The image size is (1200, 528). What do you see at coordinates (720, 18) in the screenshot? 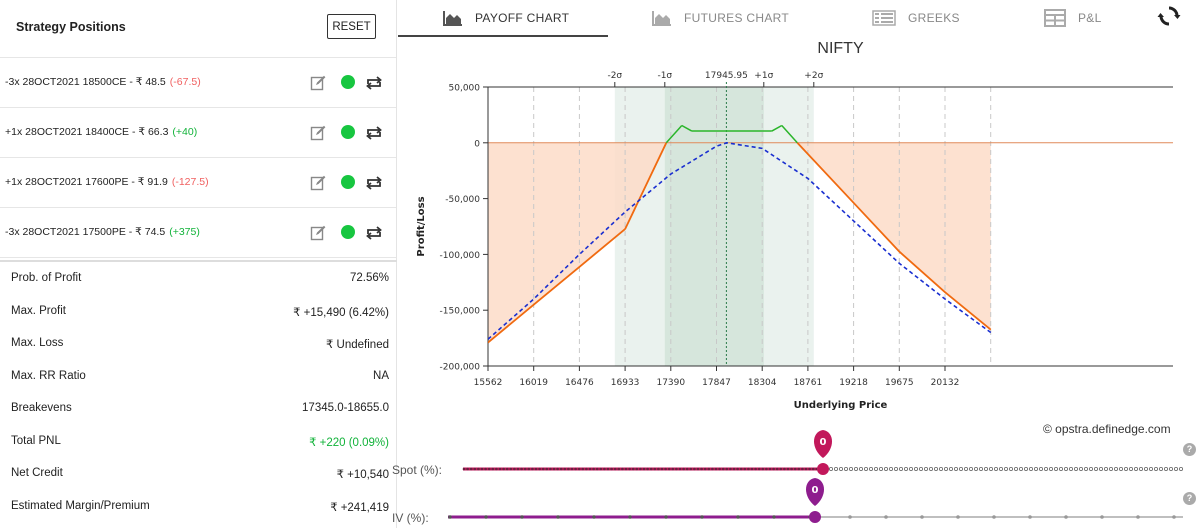
I see `tab-futures-chart: FUTURES CHART` at bounding box center [720, 18].